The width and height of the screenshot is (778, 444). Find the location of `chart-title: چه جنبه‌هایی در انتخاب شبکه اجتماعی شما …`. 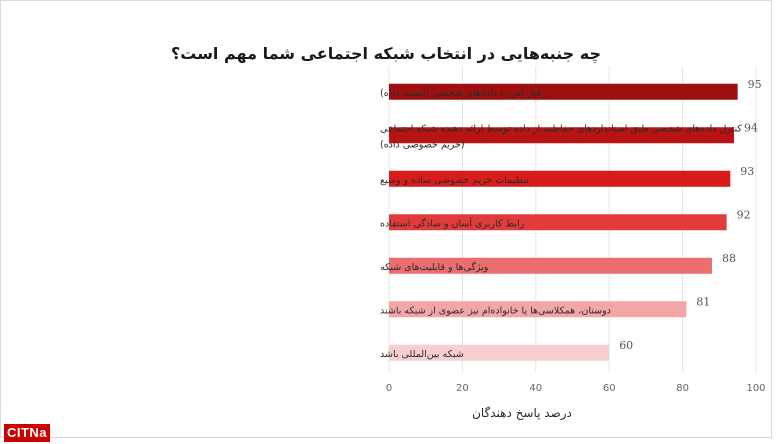

chart-title: چه جنبه‌هایی در انتخاب شبکه اجتماعی شما … is located at coordinates (386, 54).